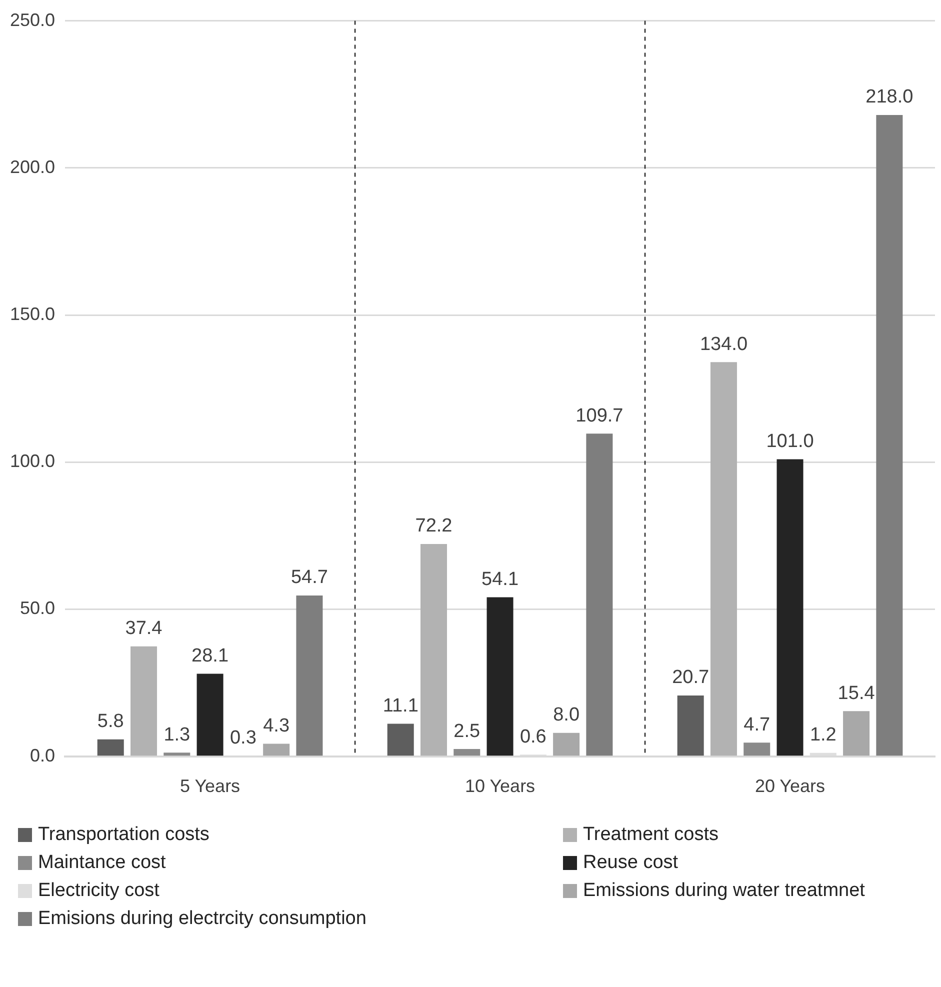  What do you see at coordinates (433, 526) in the screenshot?
I see `data-label: 72.2` at bounding box center [433, 526].